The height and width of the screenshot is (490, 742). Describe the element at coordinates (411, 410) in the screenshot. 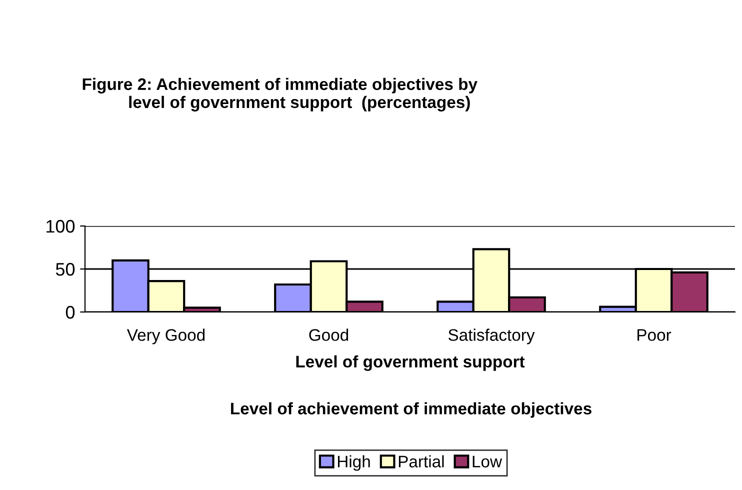

I see `legend-title: Level of achievement of immediate objectives` at that location.